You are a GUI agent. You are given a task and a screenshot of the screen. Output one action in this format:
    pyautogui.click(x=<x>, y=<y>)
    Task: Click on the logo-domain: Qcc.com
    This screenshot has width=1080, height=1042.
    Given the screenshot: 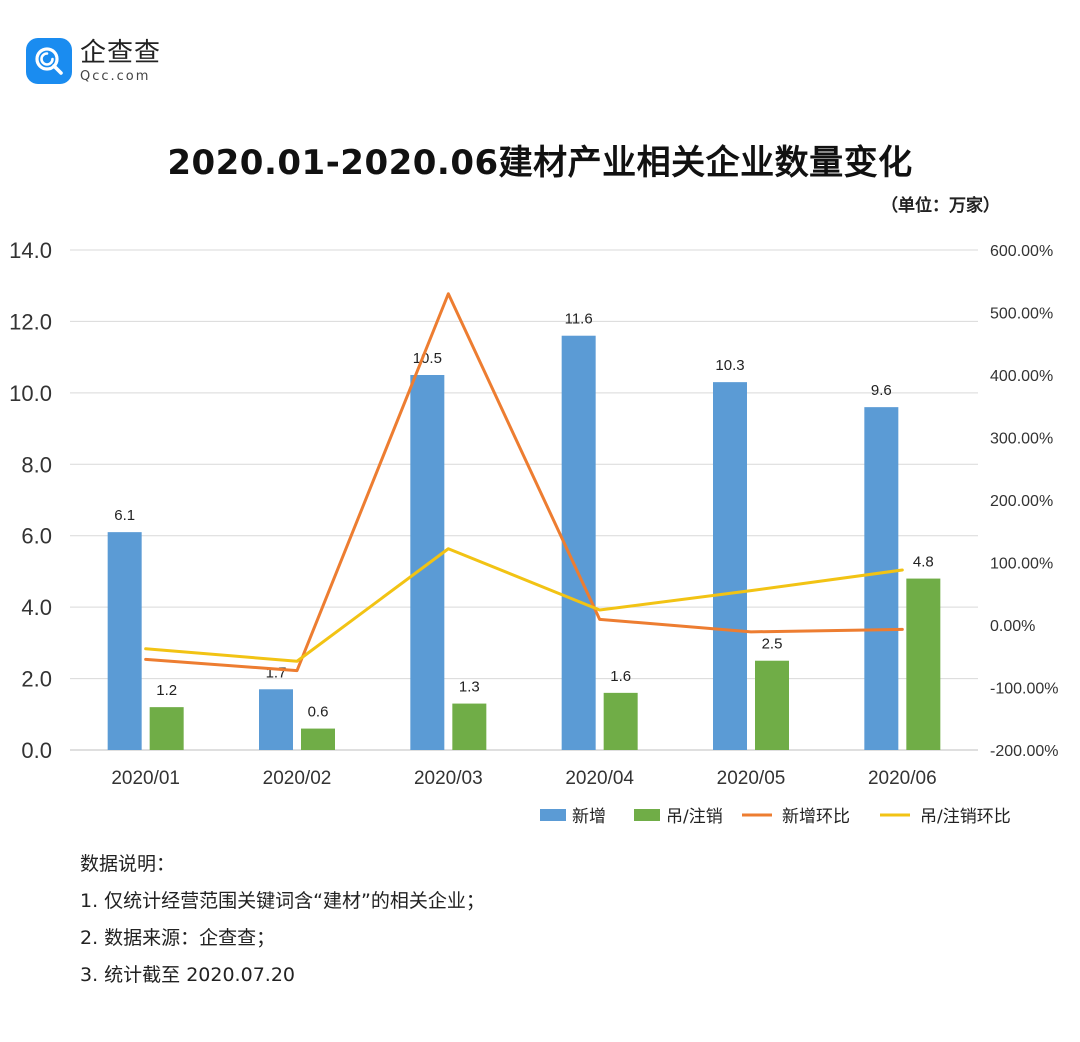 What is the action you would take?
    pyautogui.click(x=115, y=76)
    